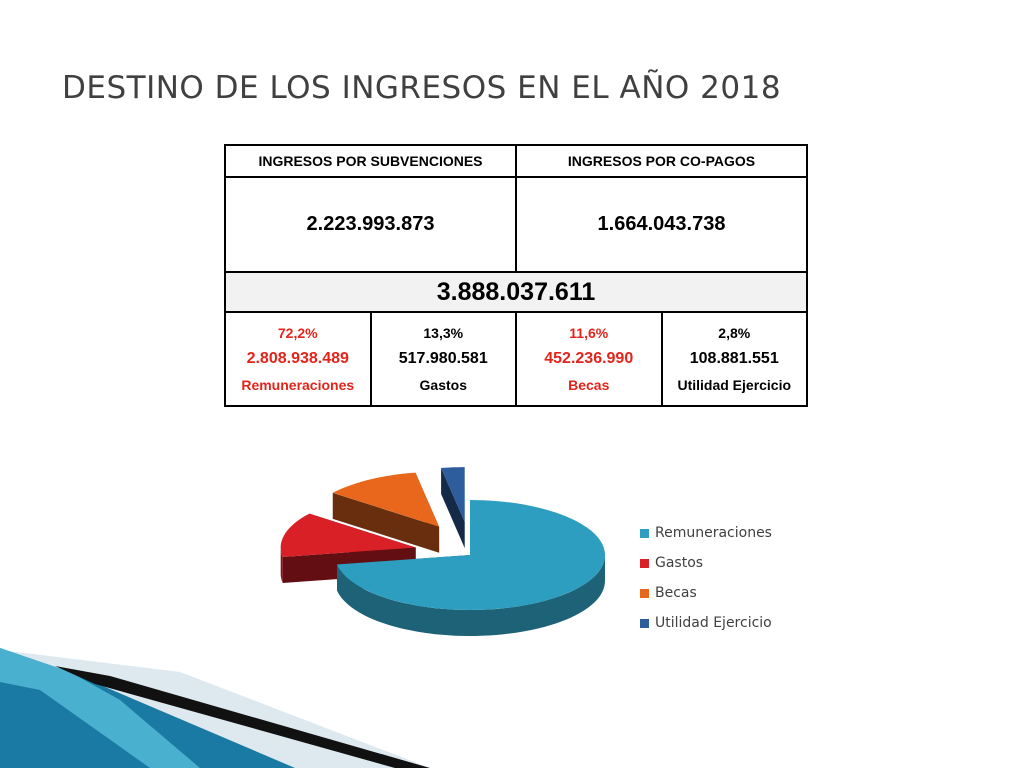 This screenshot has width=1024, height=768. Describe the element at coordinates (734, 333) in the screenshot. I see `item-percent: 2,8%` at that location.